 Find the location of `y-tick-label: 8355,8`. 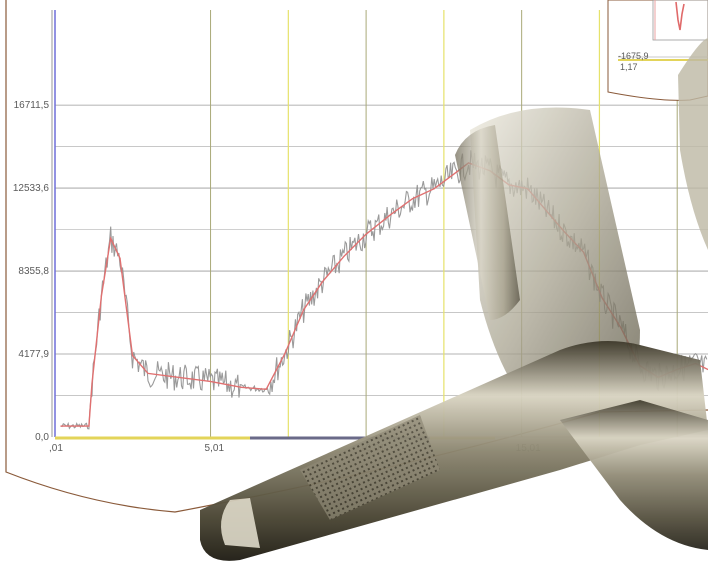

y-tick-label: 8355,8 is located at coordinates (33, 271).